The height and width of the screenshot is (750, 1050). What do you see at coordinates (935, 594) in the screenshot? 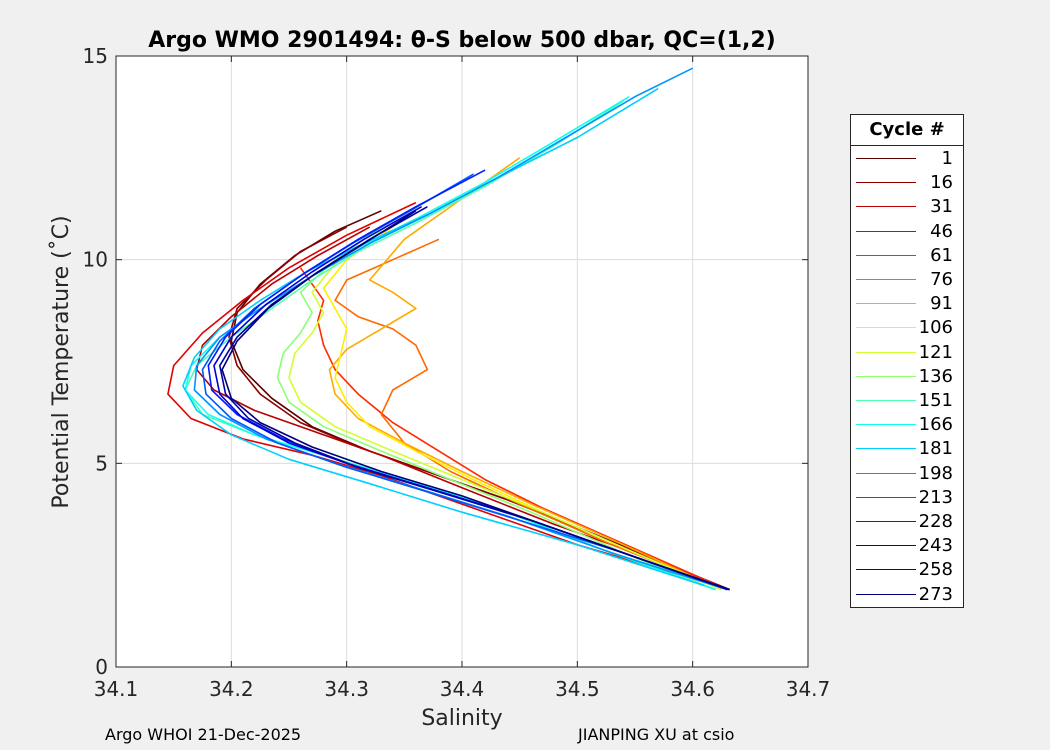
I see `legend-label: 273` at bounding box center [935, 594].